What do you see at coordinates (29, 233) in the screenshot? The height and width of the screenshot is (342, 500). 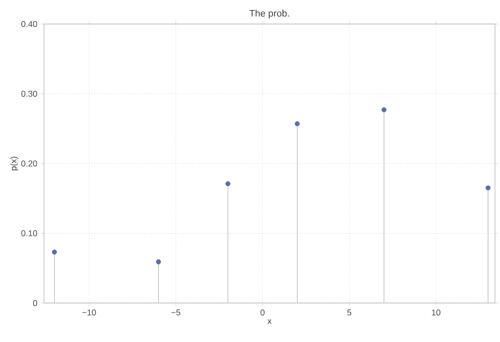 I see `y-tick-label: 0.10` at bounding box center [29, 233].